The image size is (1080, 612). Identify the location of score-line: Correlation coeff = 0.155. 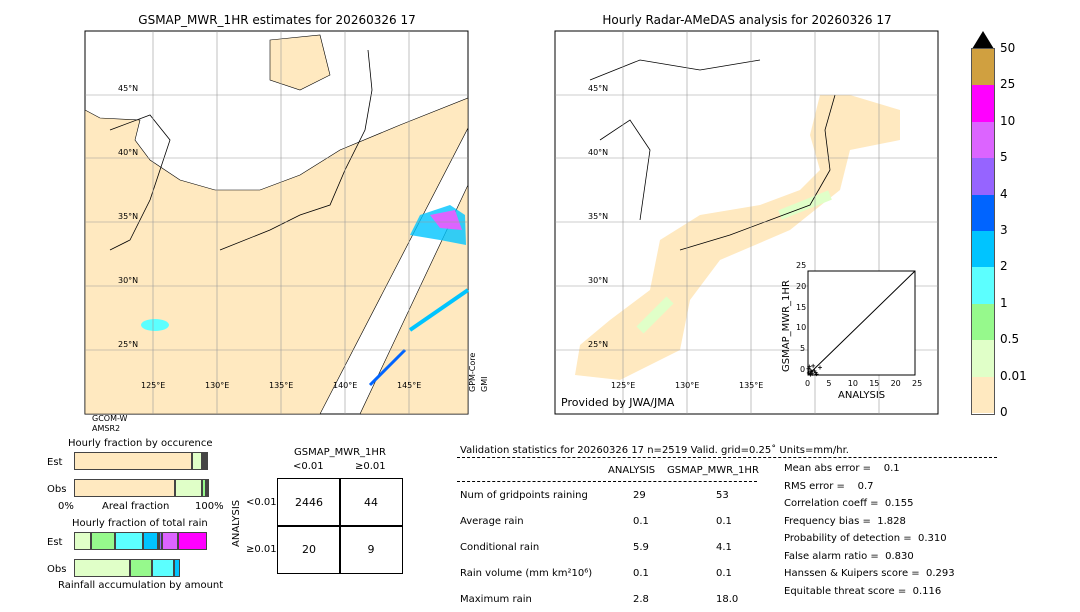
(849, 503).